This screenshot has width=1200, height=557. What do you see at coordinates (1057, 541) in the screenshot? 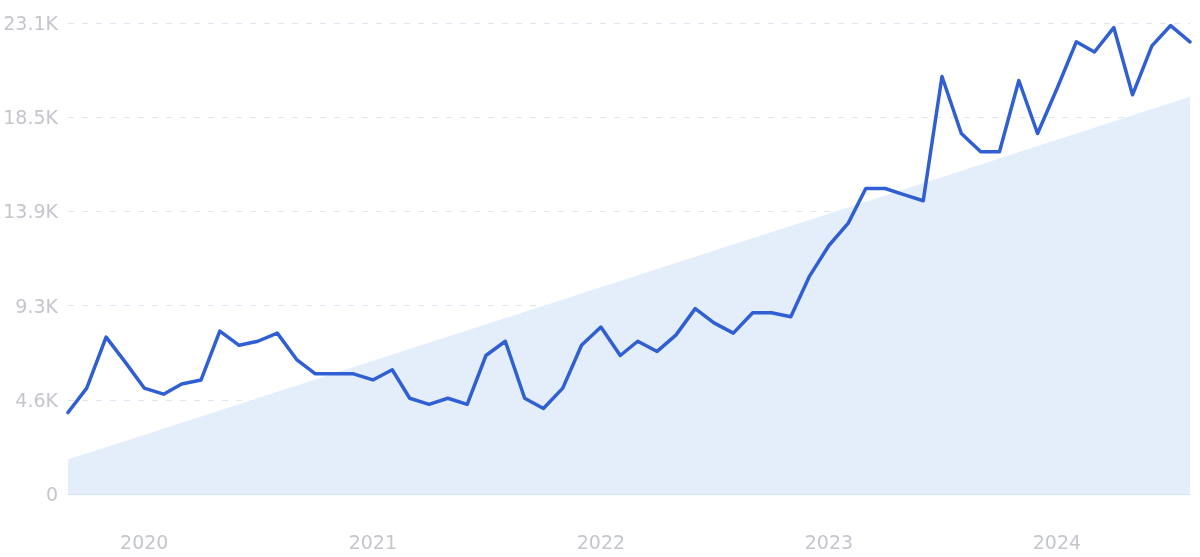
I see `x-tick-label: 2024` at bounding box center [1057, 541].